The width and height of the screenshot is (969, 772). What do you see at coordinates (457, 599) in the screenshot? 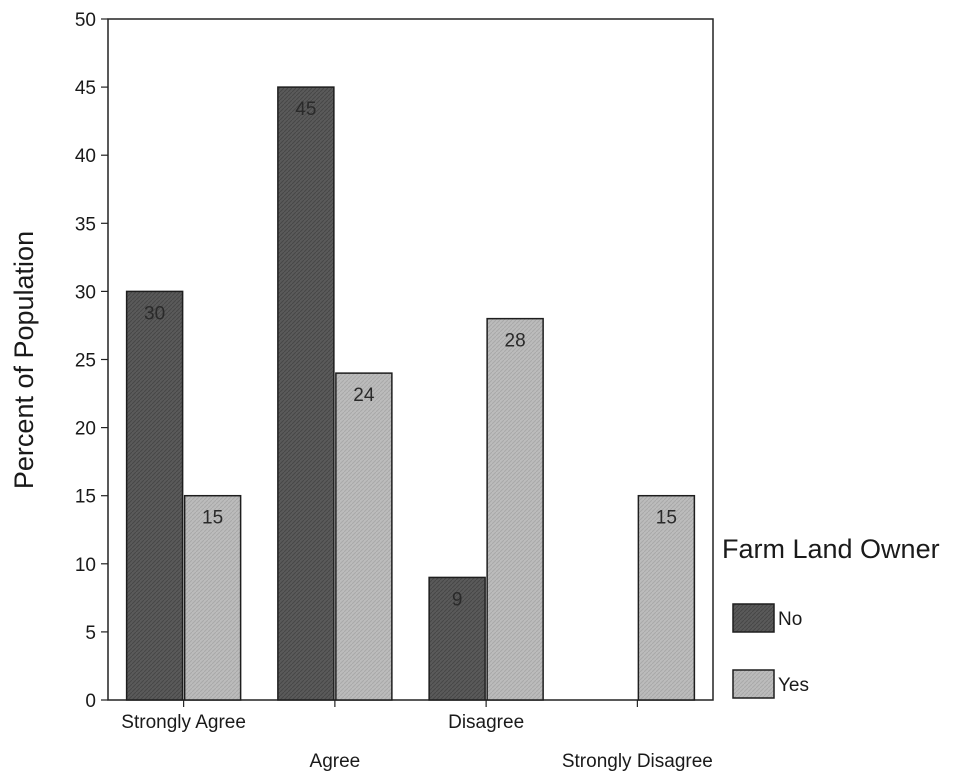
I see `data-label: 9` at bounding box center [457, 599].